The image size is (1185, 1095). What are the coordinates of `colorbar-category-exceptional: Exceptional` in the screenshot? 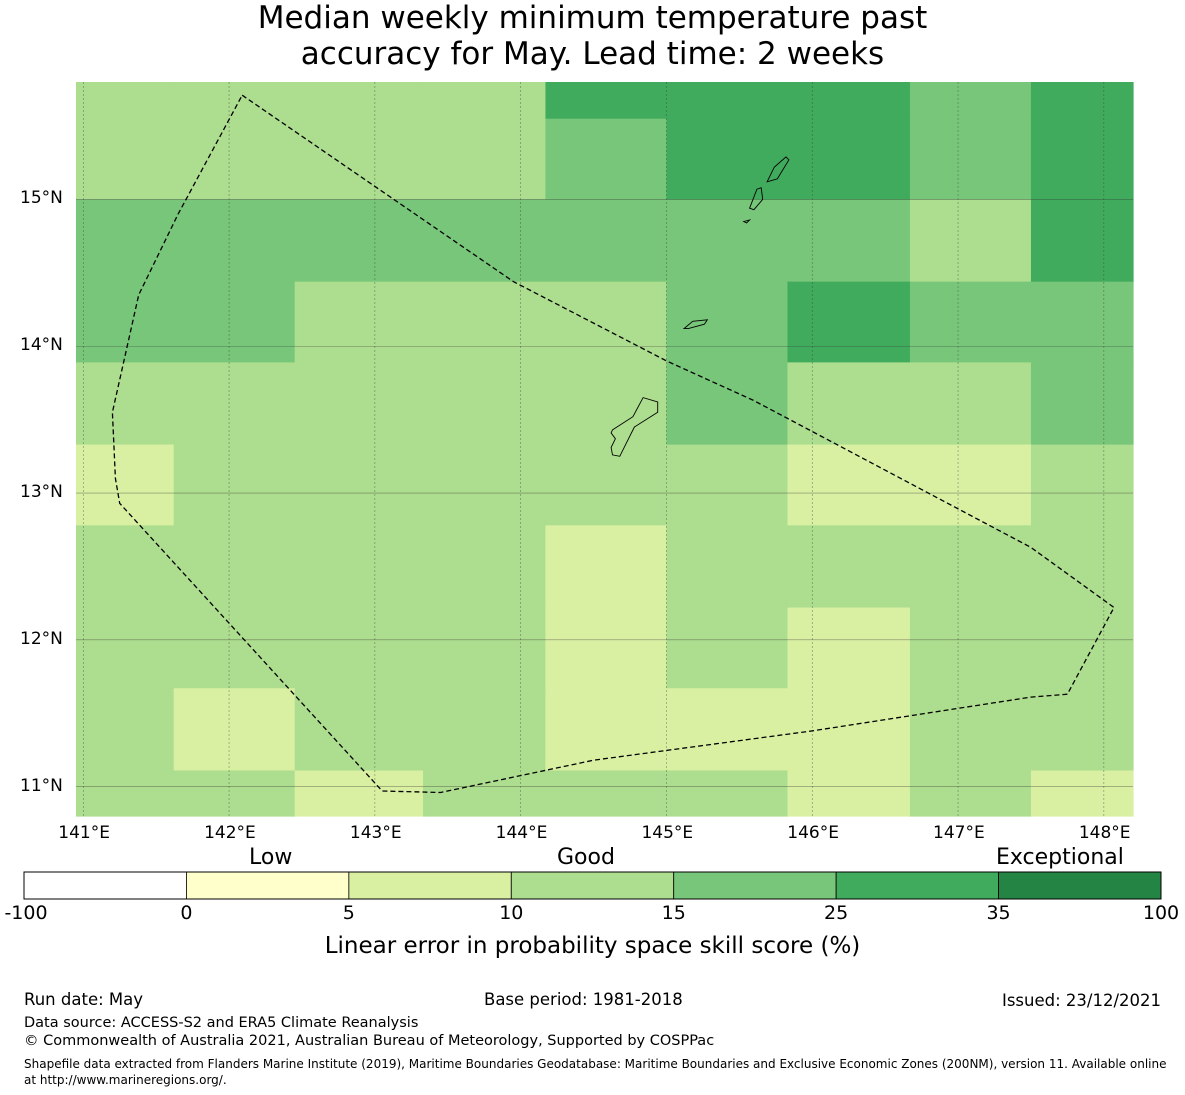 It's located at (1060, 857).